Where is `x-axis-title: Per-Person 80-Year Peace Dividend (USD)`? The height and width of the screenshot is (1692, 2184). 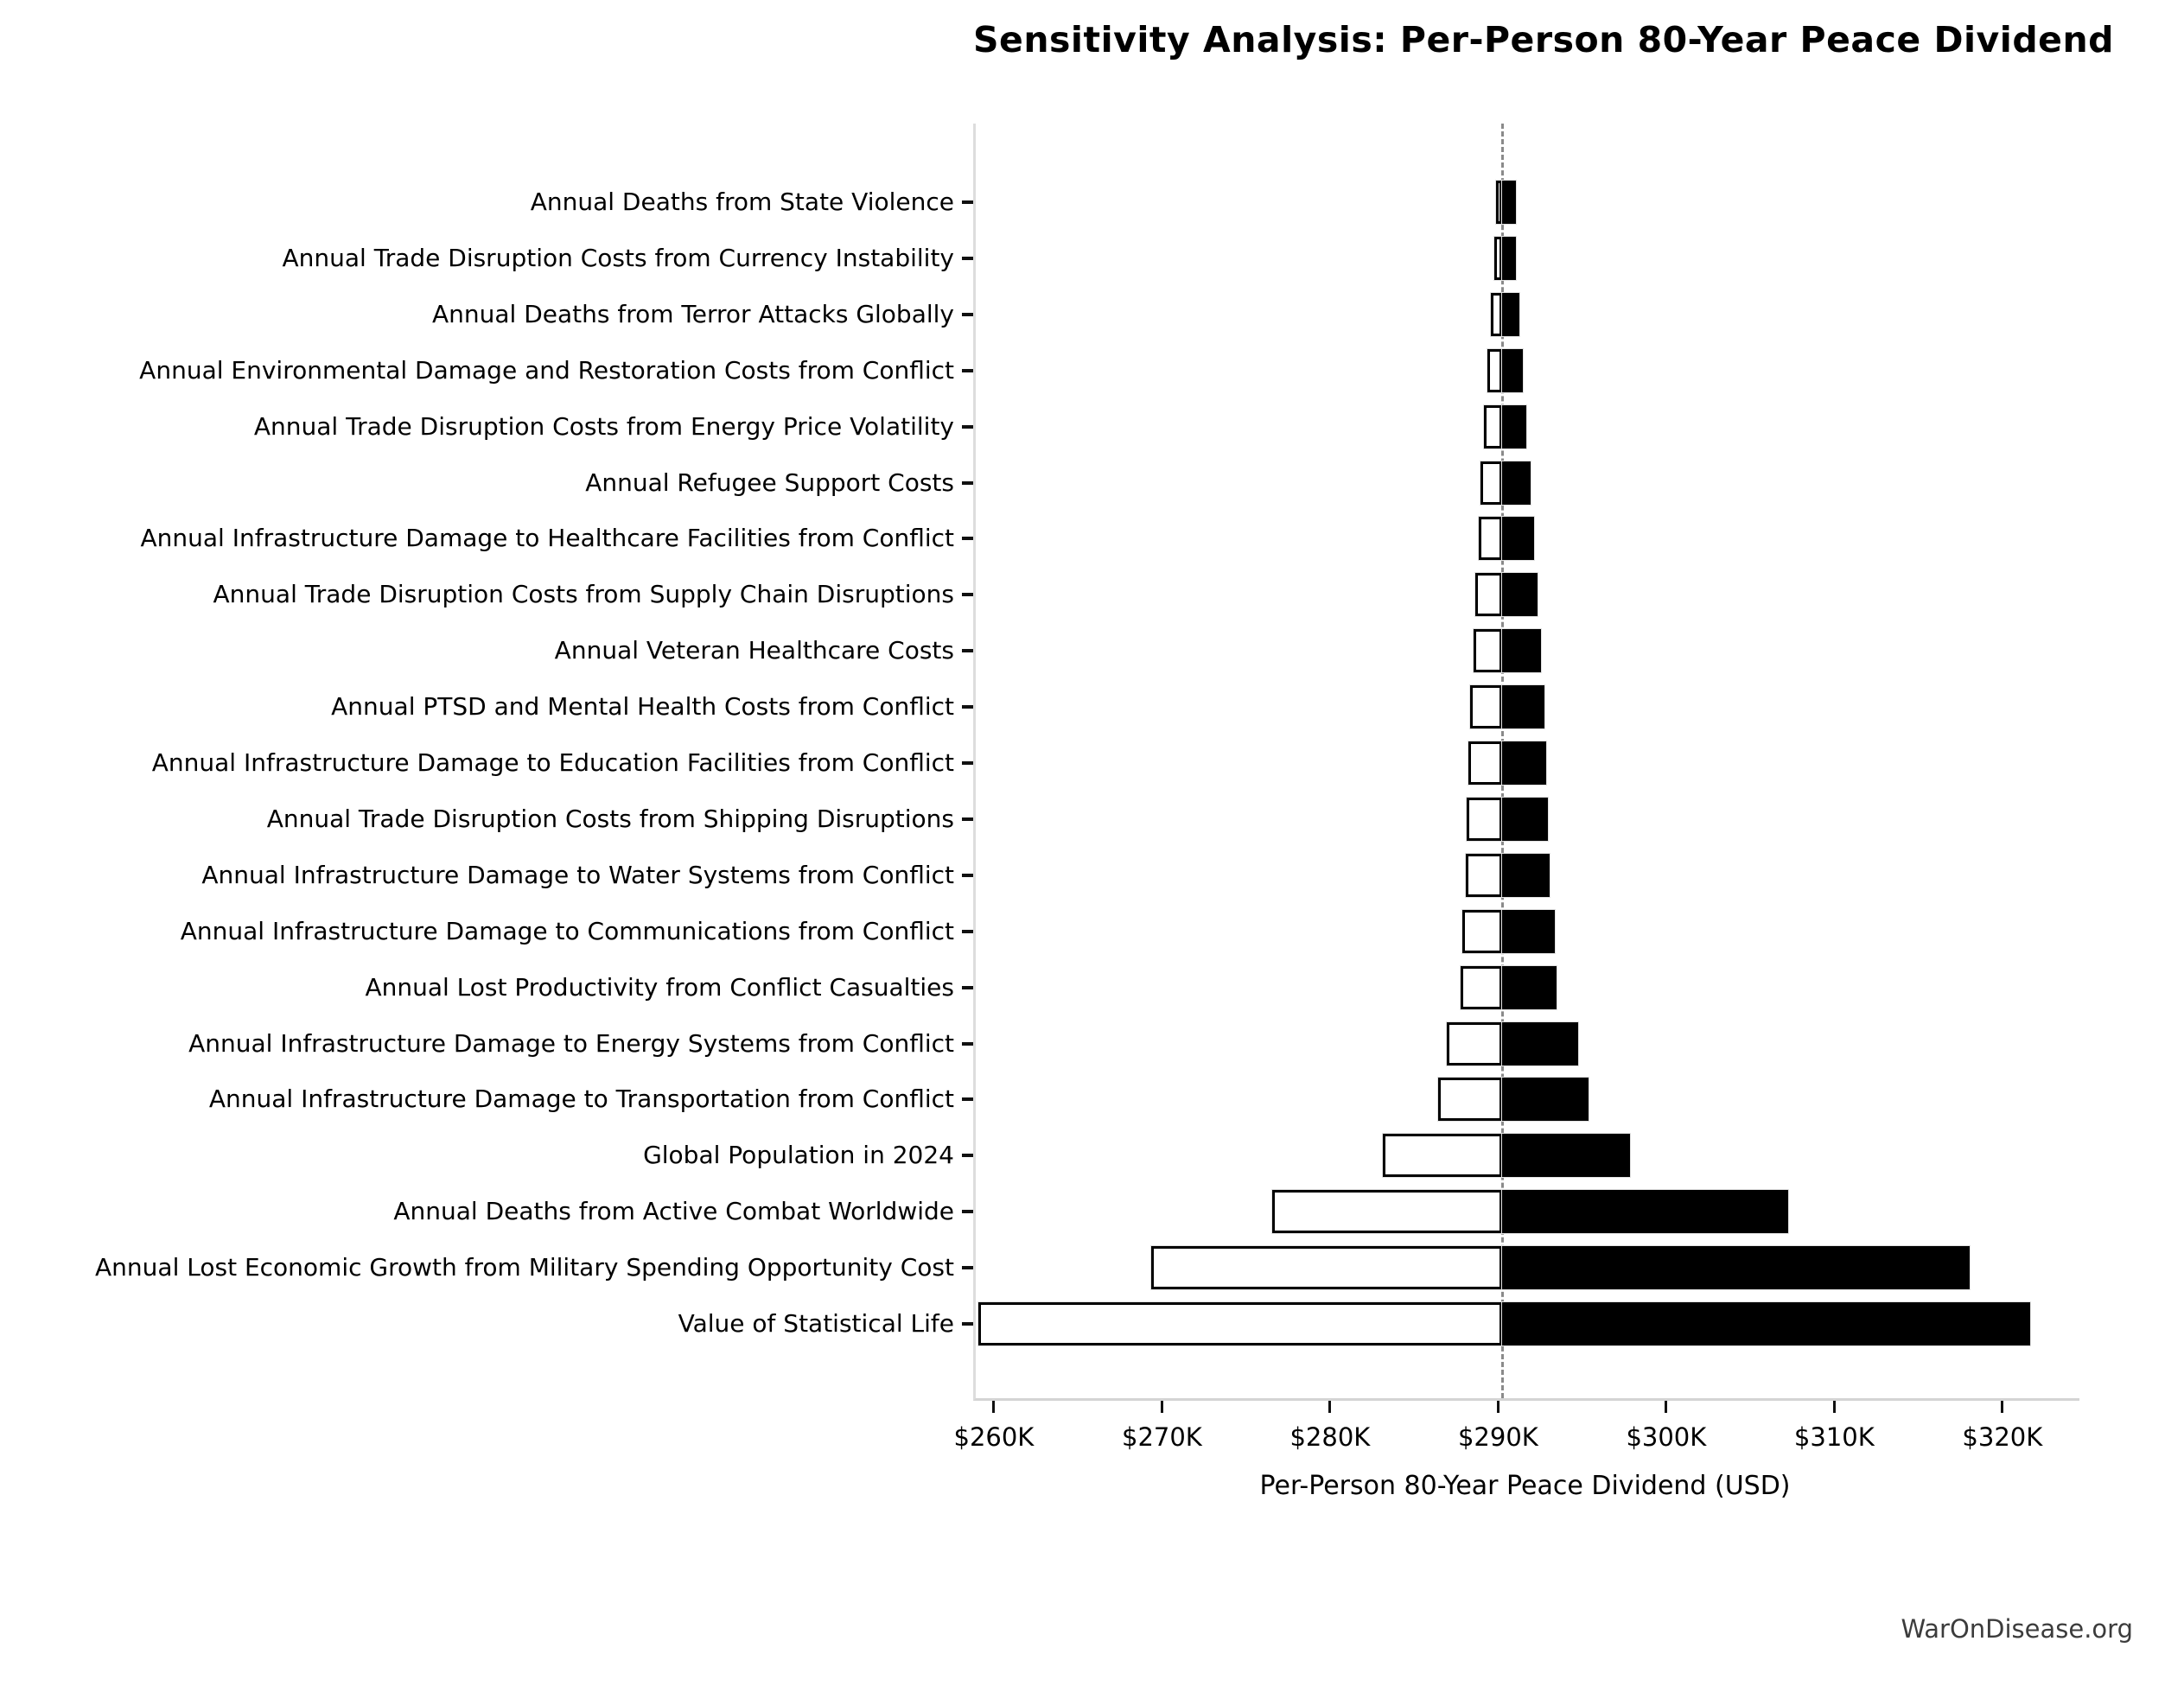 x-axis-title: Per-Person 80-Year Peace Dividend (USD) is located at coordinates (1525, 1486).